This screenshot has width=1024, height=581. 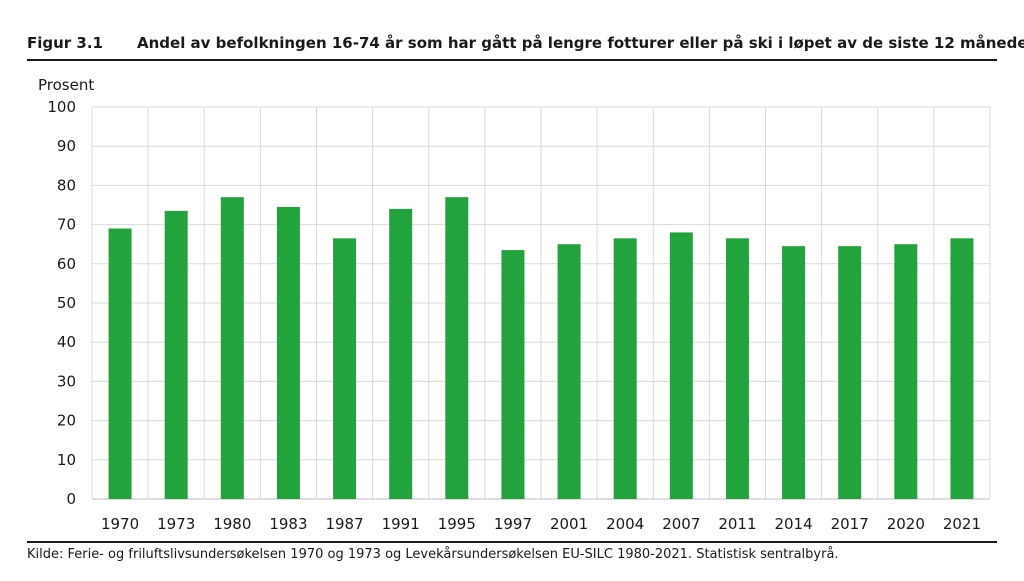 What do you see at coordinates (513, 524) in the screenshot?
I see `x-tick-label-1997: 1997` at bounding box center [513, 524].